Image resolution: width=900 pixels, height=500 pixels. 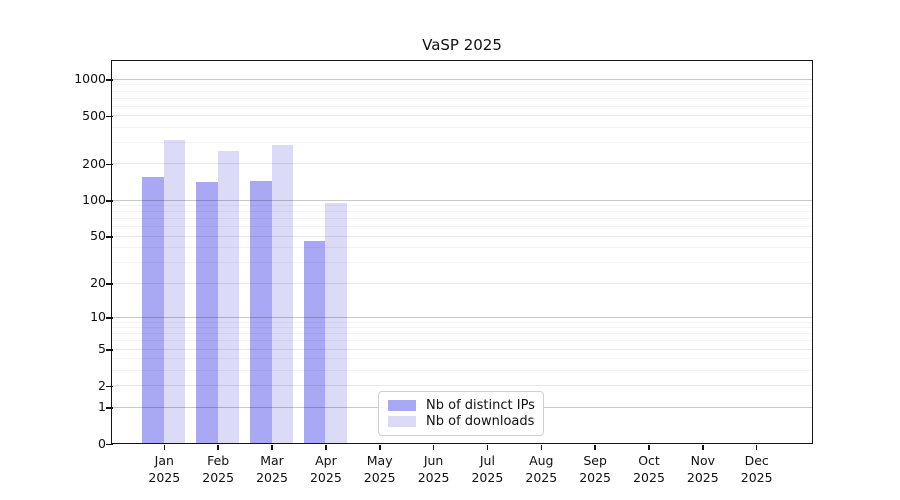 I want to click on x-tick-label-feb: Feb 2025, so click(x=218, y=469).